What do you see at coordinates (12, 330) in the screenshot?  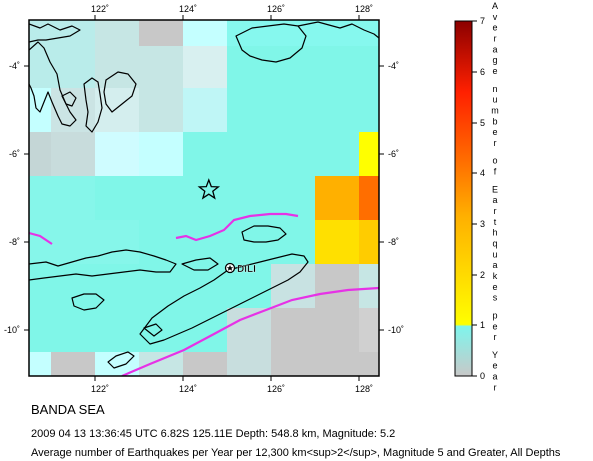 I see `lat-label-left-10: -10˚` at bounding box center [12, 330].